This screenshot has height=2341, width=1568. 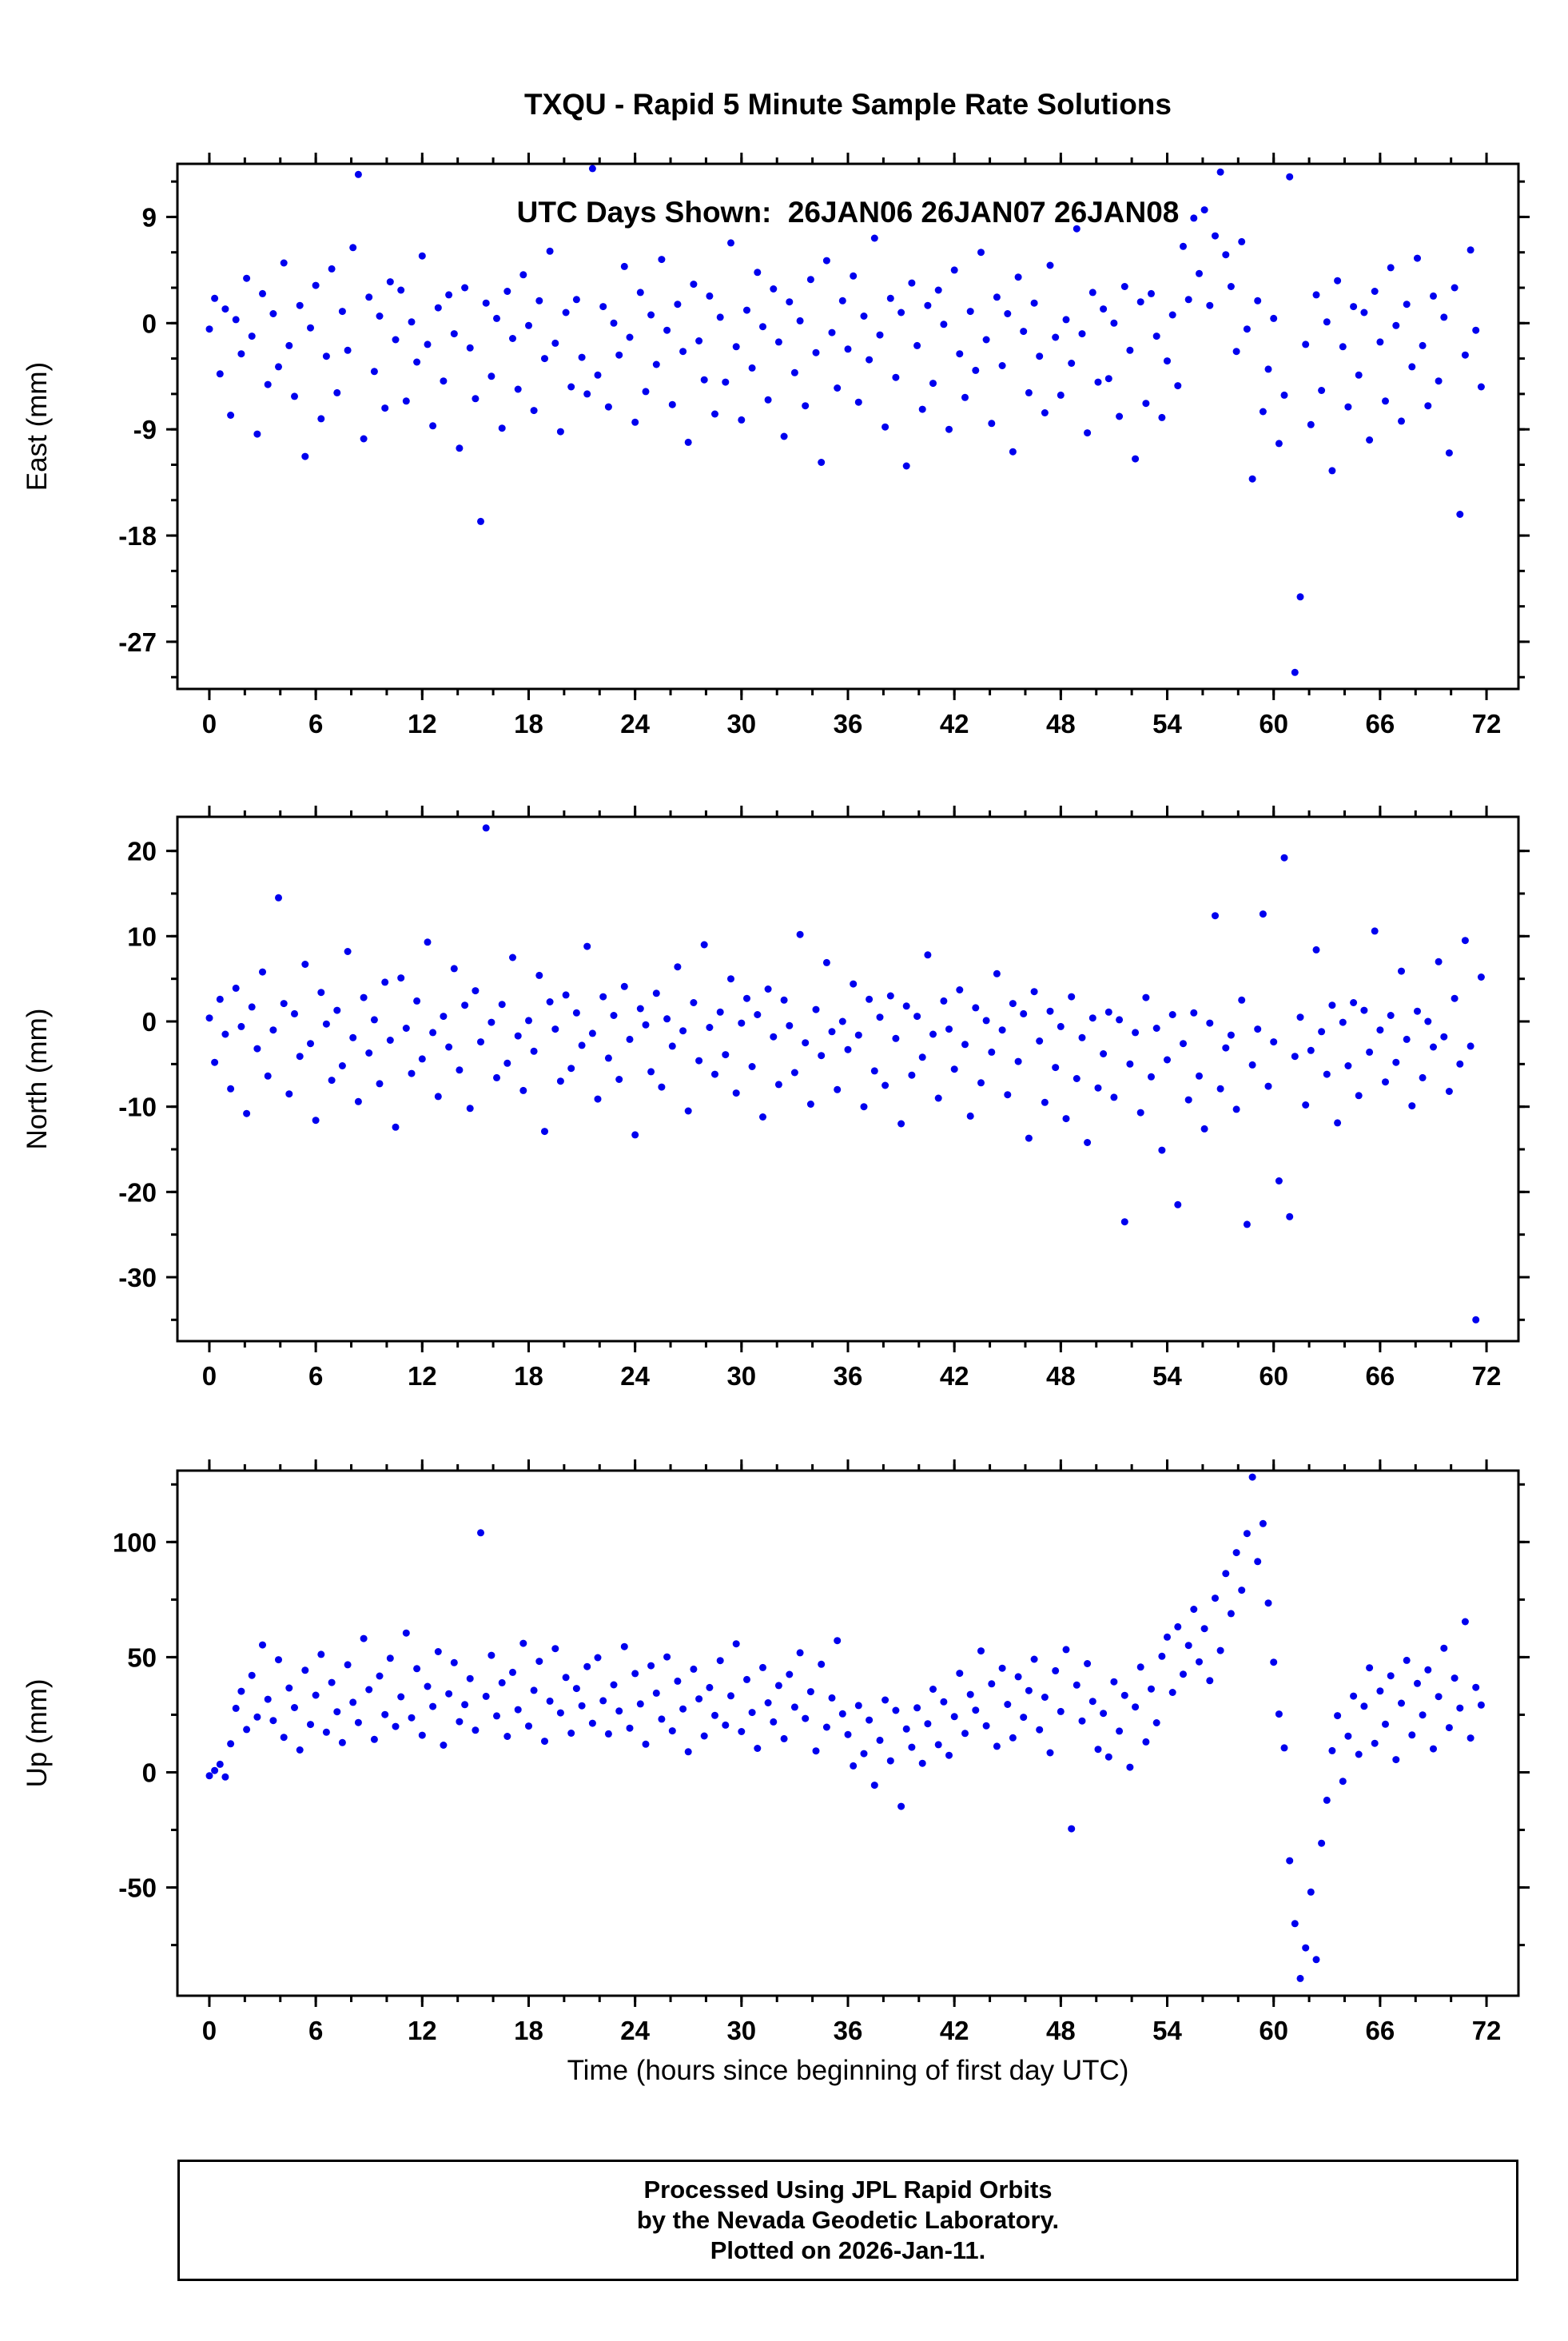 What do you see at coordinates (315, 2030) in the screenshot?
I see `x-tick-label: 6` at bounding box center [315, 2030].